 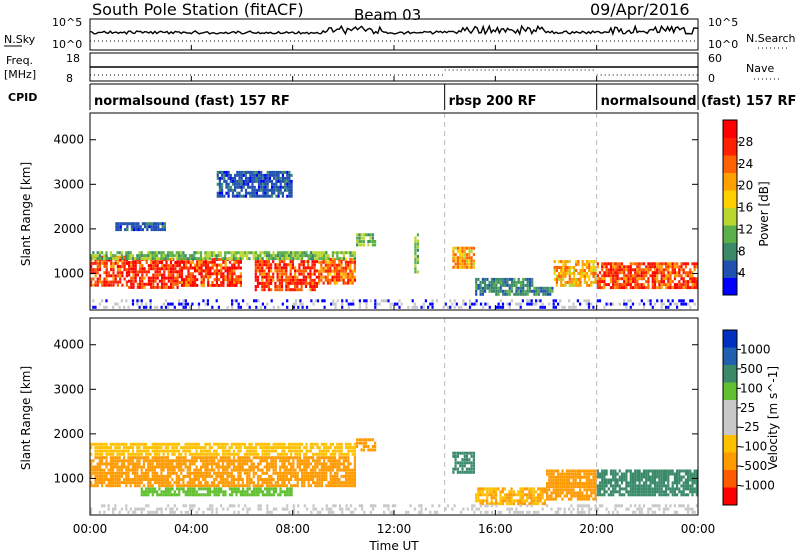 What do you see at coordinates (510, 496) in the screenshot?
I see `data-band` at bounding box center [510, 496].